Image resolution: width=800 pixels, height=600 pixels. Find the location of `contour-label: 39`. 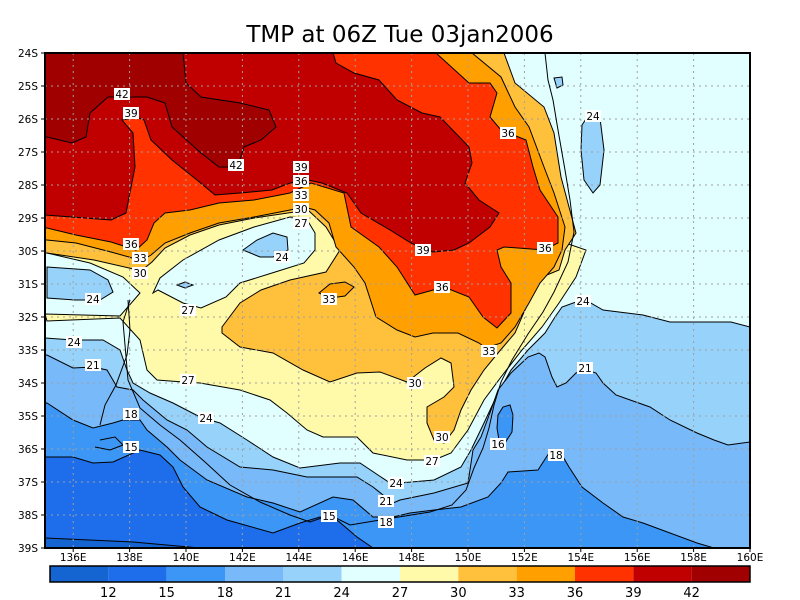

contour-label: 39 is located at coordinates (131, 113).